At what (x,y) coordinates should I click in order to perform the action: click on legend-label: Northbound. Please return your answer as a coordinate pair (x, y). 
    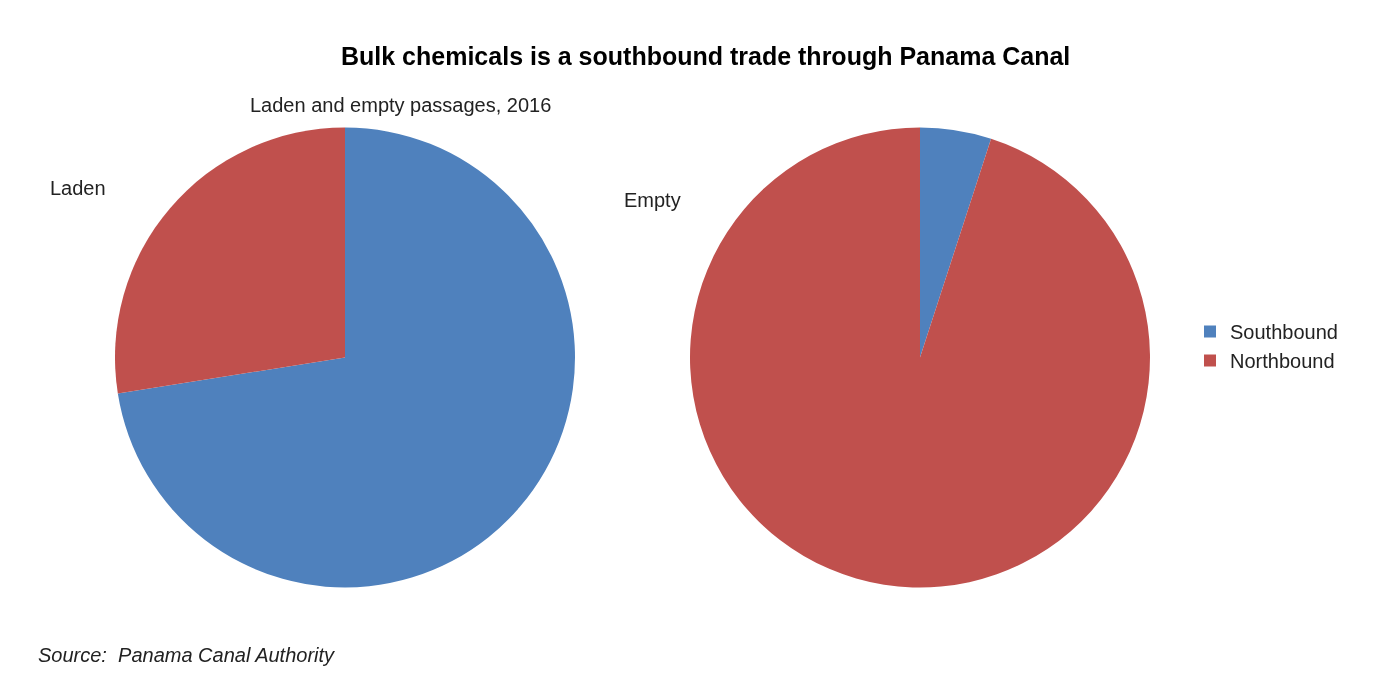
    Looking at the image, I should click on (1282, 361).